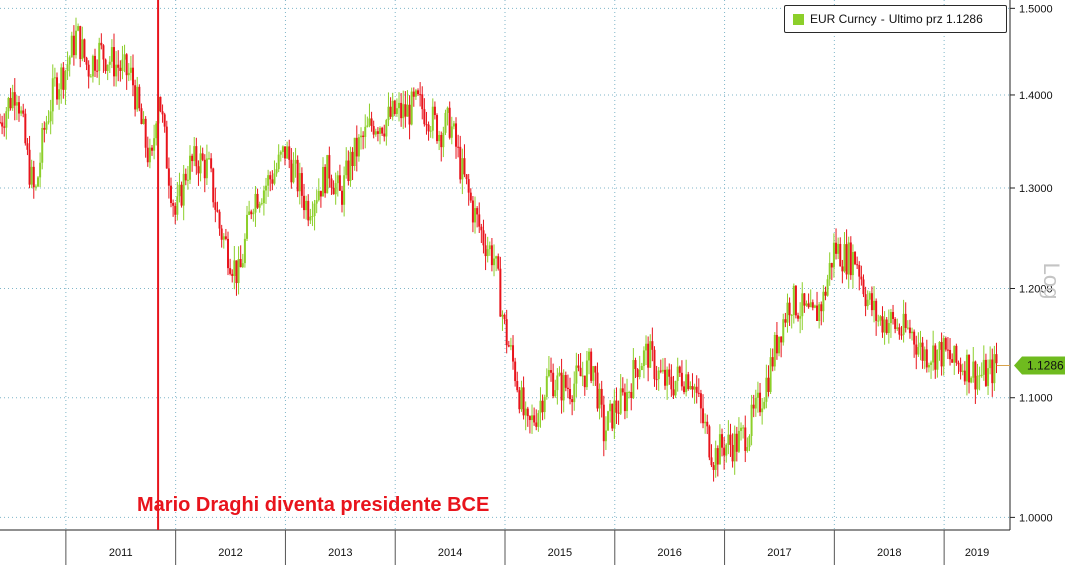 The image size is (1065, 565). What do you see at coordinates (1036, 289) in the screenshot?
I see `y-tick-label: 1.2000` at bounding box center [1036, 289].